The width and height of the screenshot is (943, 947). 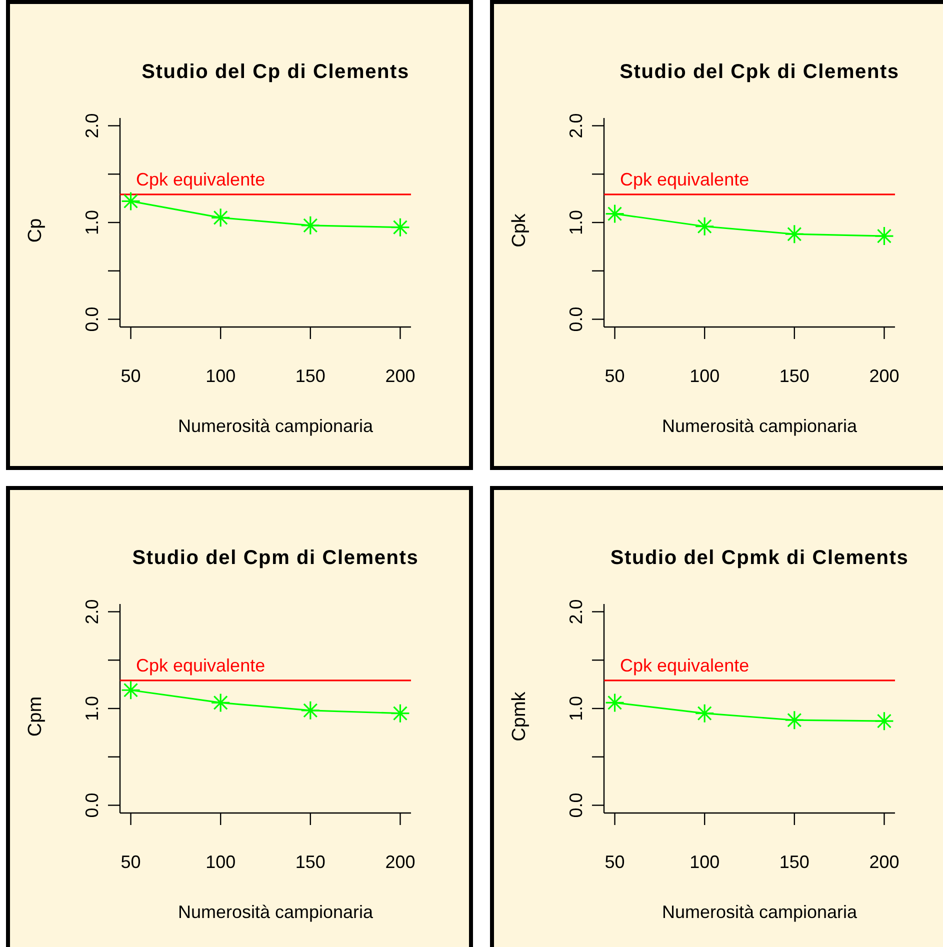 I want to click on chart-title: Studio del Cpk di Clements, so click(x=760, y=72).